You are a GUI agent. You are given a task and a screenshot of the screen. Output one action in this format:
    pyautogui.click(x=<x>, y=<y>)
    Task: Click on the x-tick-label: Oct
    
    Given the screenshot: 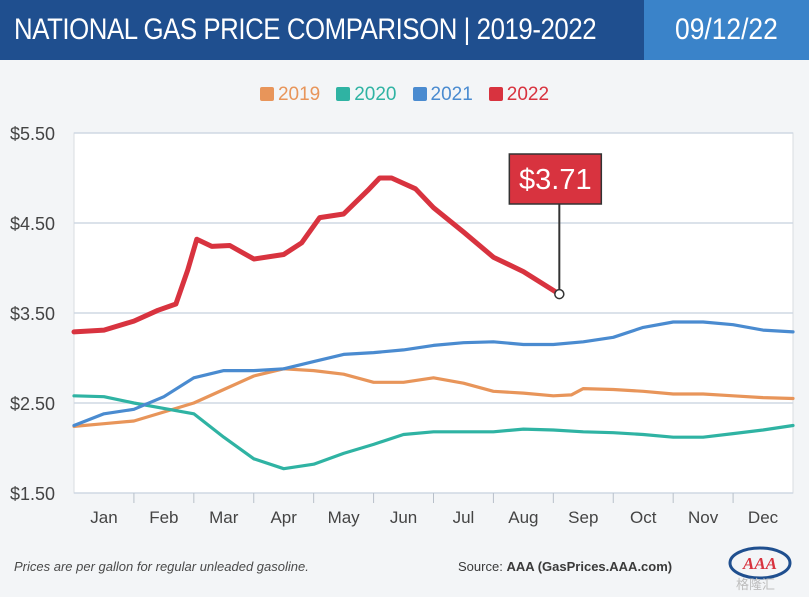 What is the action you would take?
    pyautogui.click(x=643, y=517)
    